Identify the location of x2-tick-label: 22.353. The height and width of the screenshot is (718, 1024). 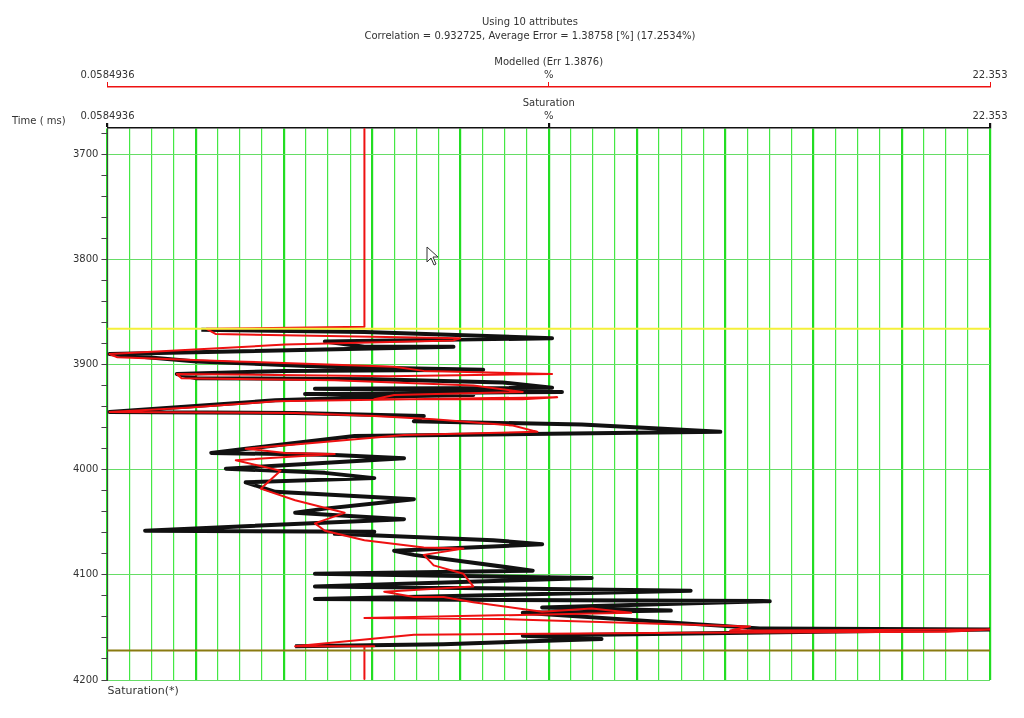
(990, 115).